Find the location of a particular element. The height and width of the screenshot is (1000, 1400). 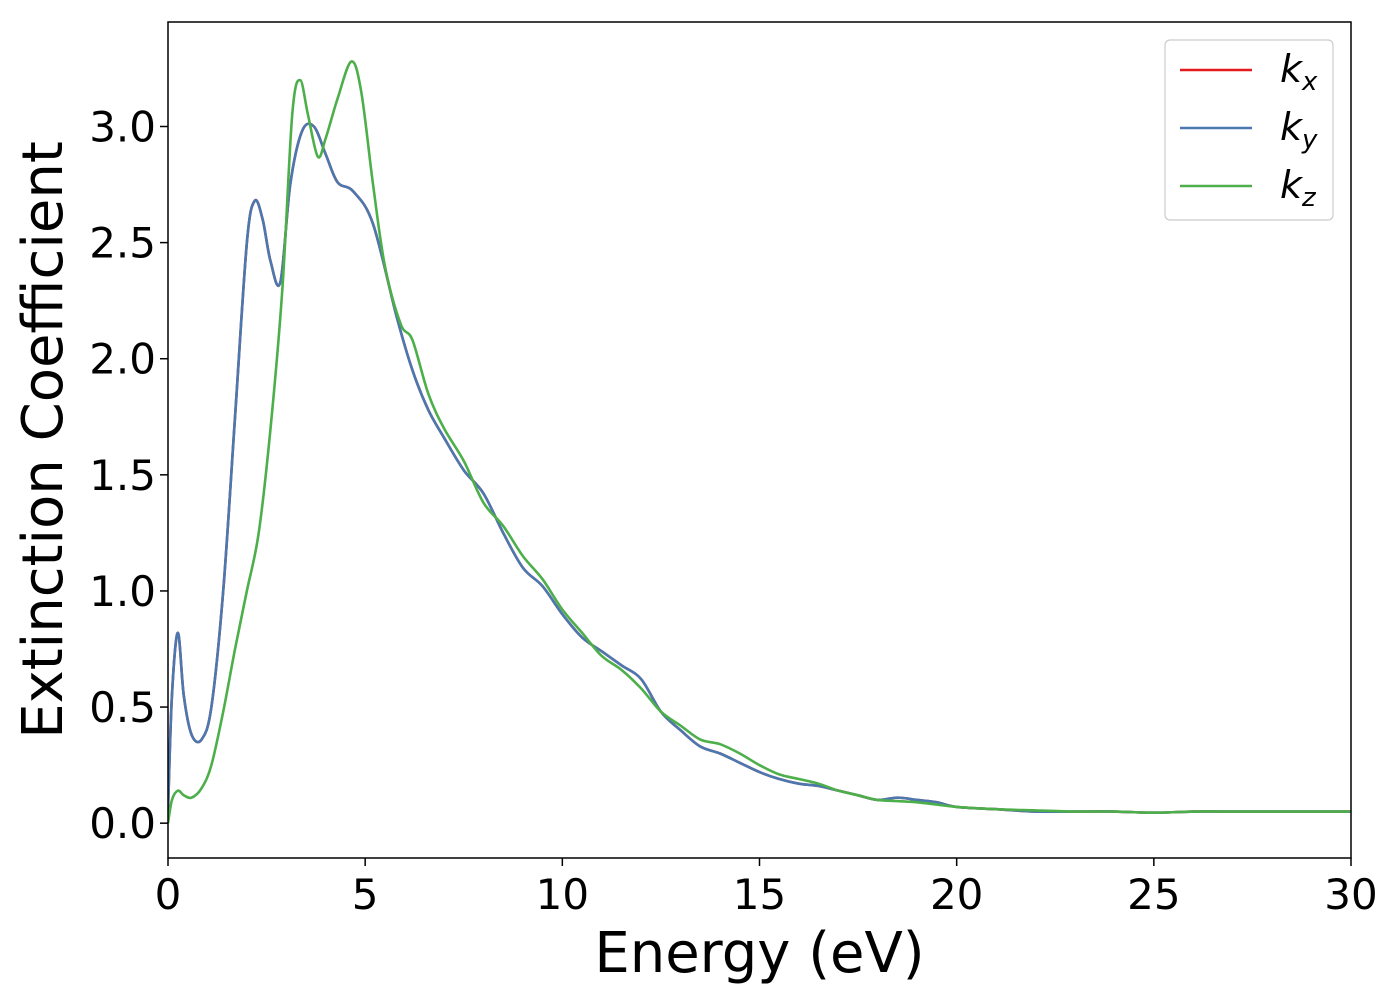

y-tick-label: 1.0 is located at coordinates (122, 591).